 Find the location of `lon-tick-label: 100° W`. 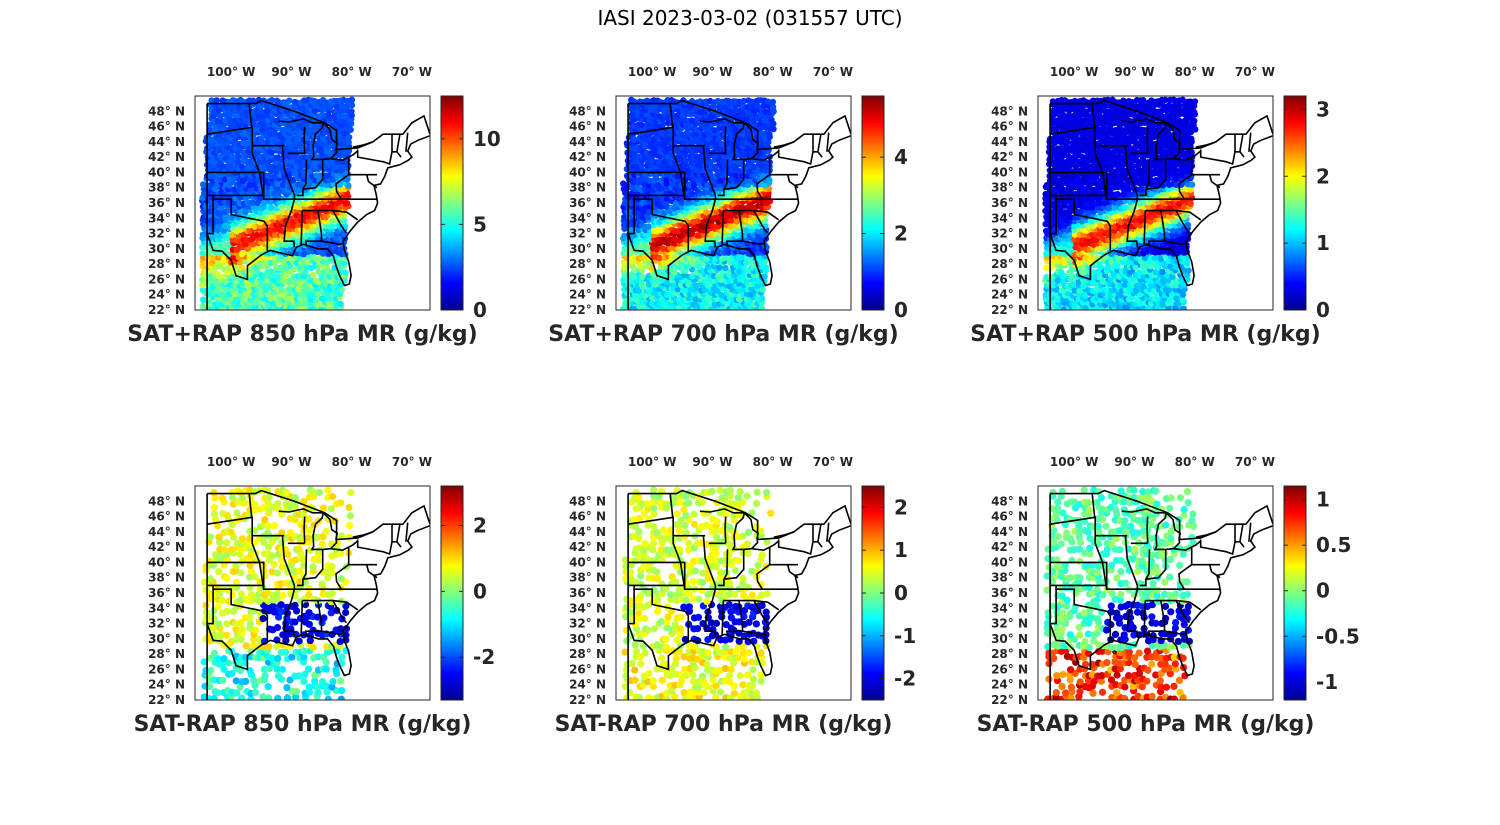

lon-tick-label: 100° W is located at coordinates (652, 72).